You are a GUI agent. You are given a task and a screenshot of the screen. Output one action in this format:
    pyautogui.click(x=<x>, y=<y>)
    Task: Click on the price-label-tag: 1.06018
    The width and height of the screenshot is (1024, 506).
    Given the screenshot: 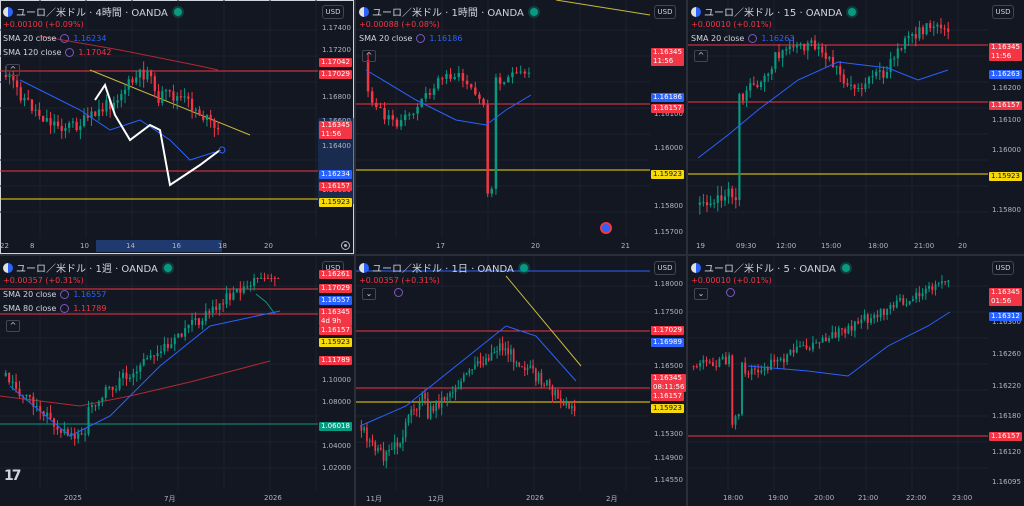 What is the action you would take?
    pyautogui.click(x=335, y=426)
    